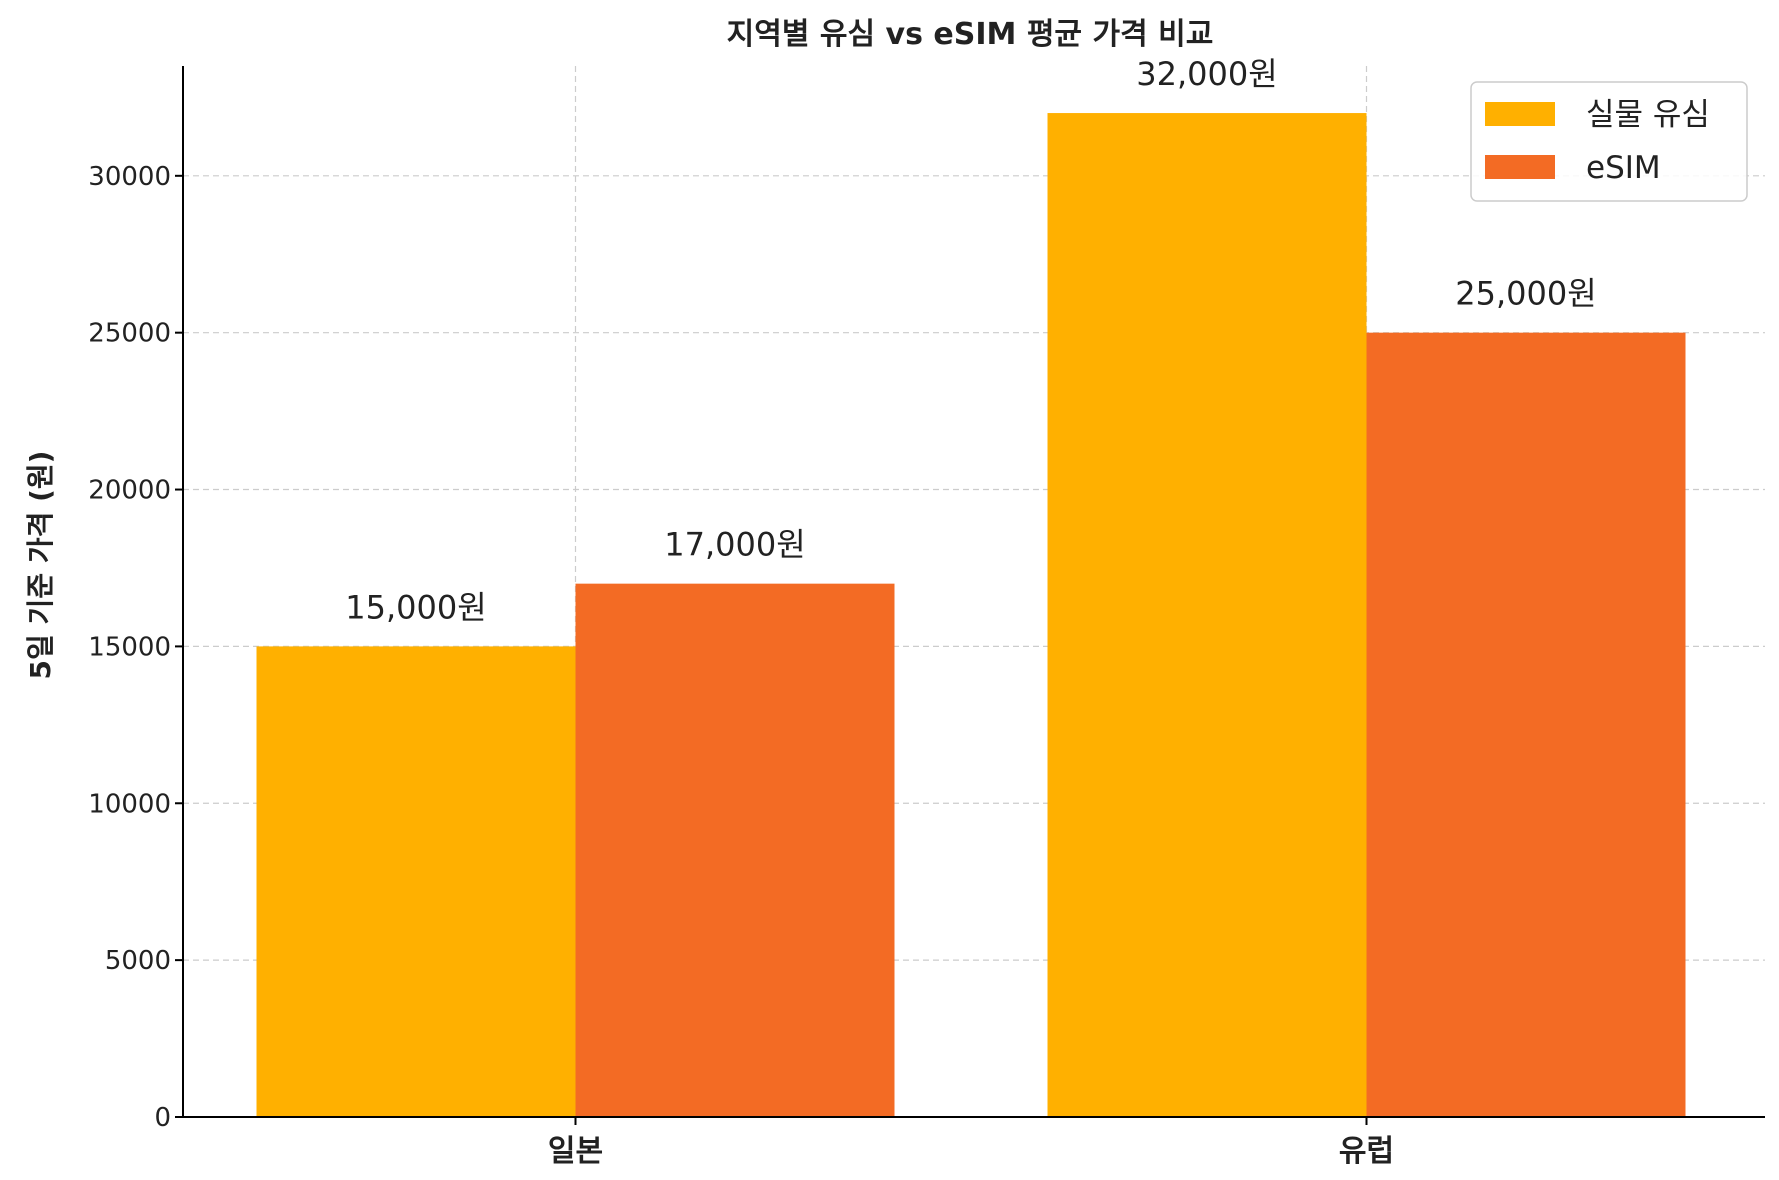 Image resolution: width=1779 pixels, height=1180 pixels. I want to click on y-tick-label: 30000, so click(129, 177).